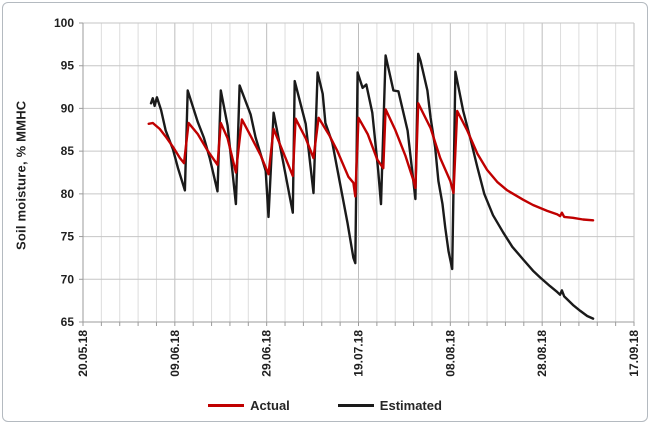 This screenshot has height=424, width=650. What do you see at coordinates (267, 353) in the screenshot?
I see `x-tick-label: 29.06.18` at bounding box center [267, 353].